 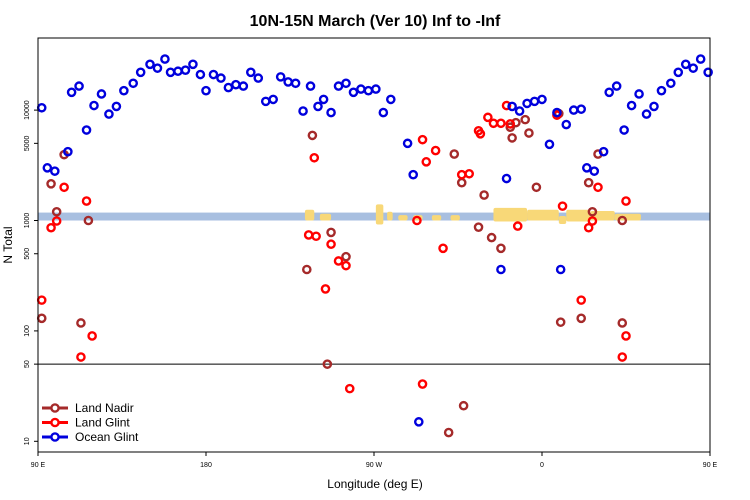 I want to click on y-tick-label: 100, so click(x=27, y=331).